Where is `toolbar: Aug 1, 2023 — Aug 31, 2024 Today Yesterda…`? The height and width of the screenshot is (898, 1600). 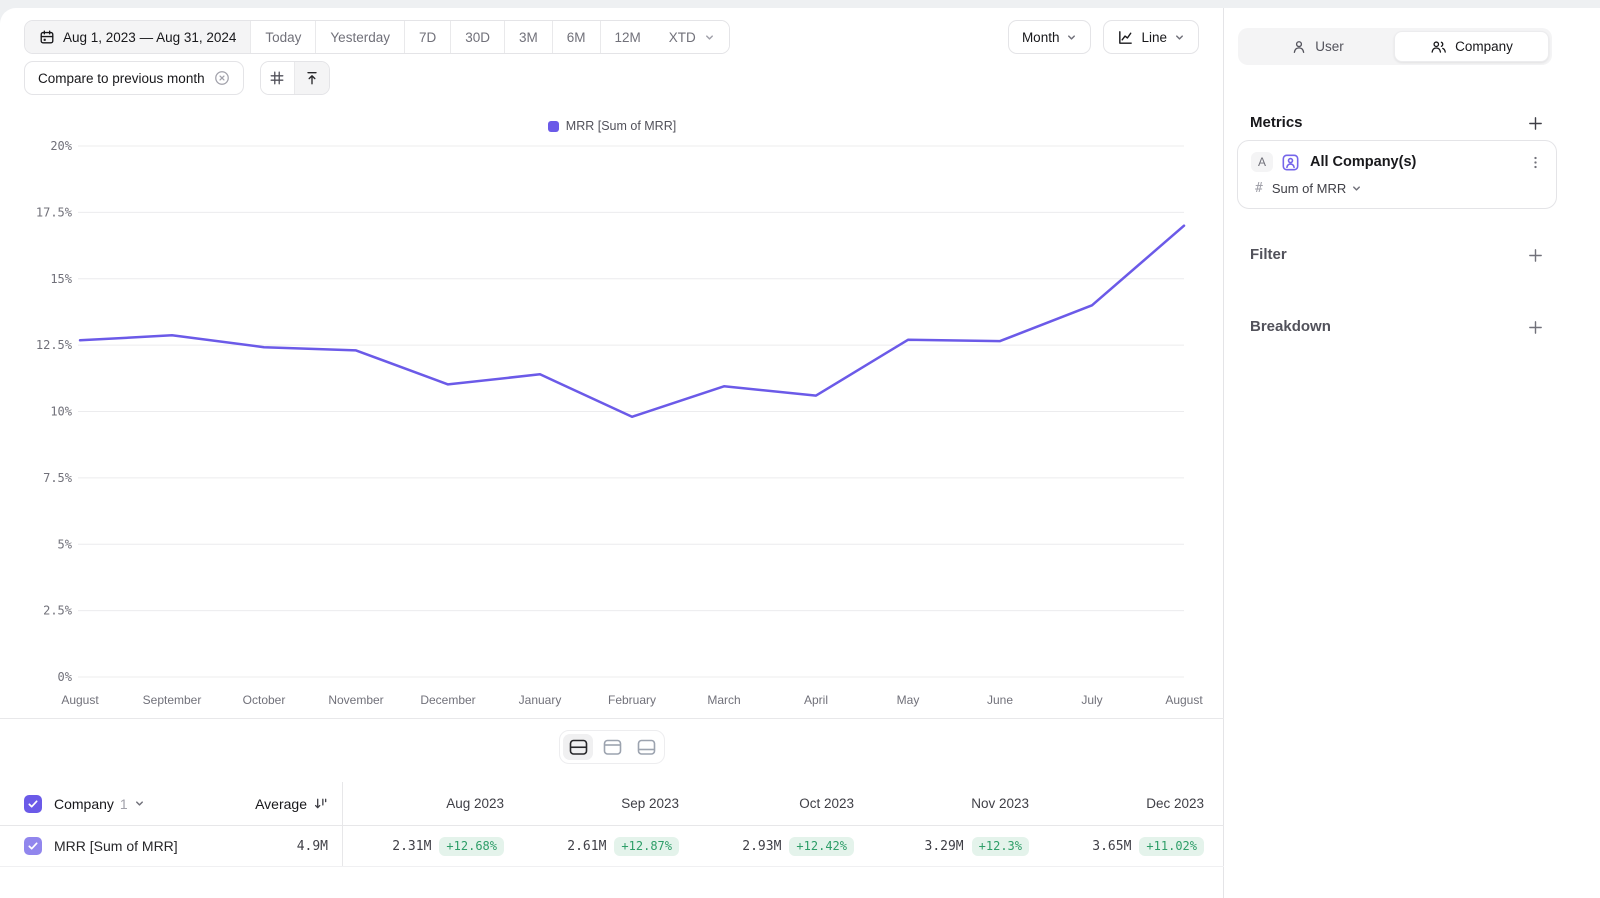 toolbar: Aug 1, 2023 — Aug 31, 2024 Today Yesterda… is located at coordinates (611, 37).